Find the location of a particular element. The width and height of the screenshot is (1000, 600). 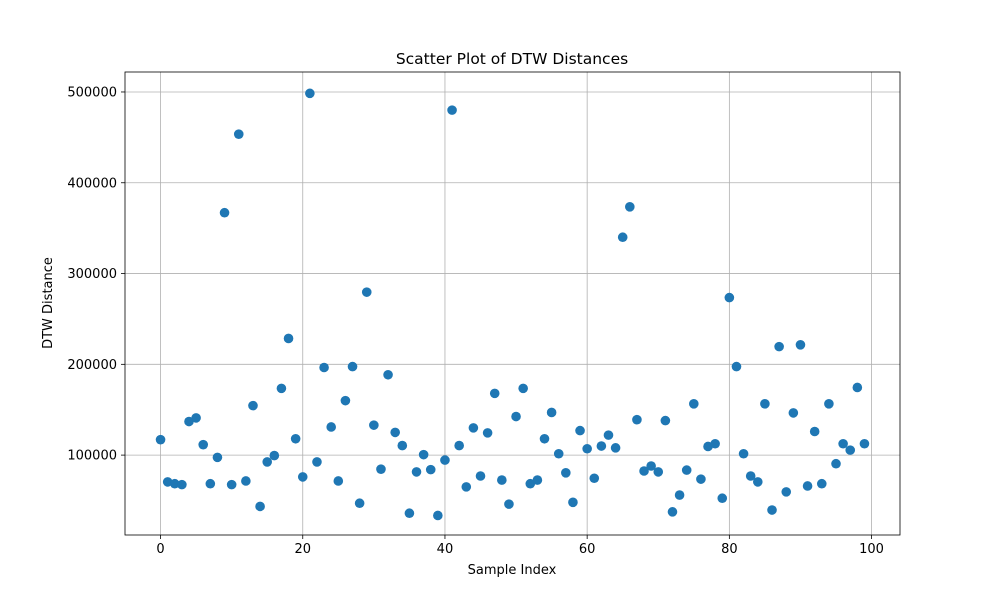

x-tick-label: 100 is located at coordinates (871, 549).